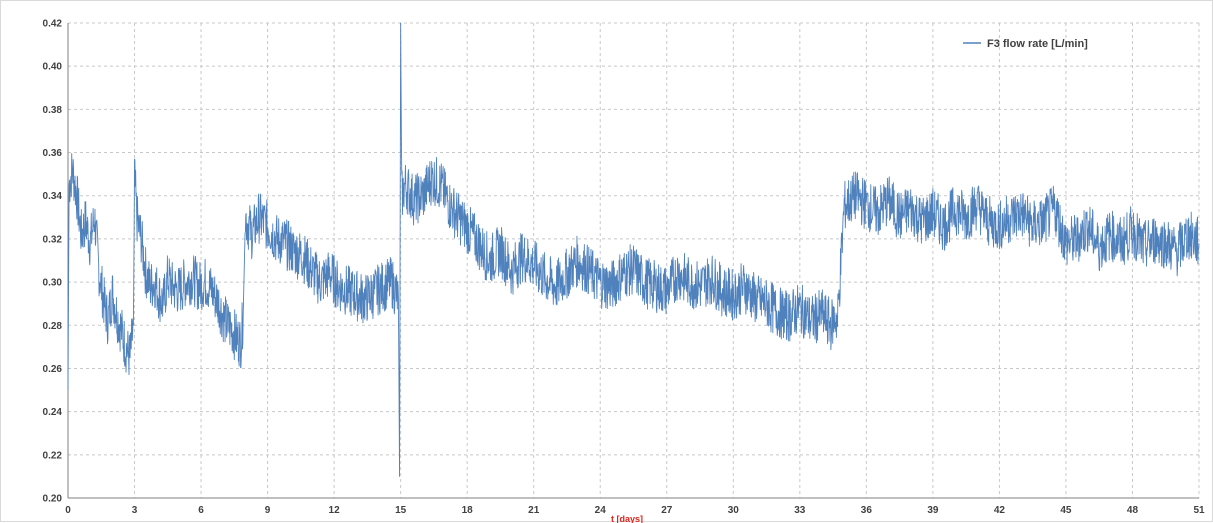  Describe the element at coordinates (53, 369) in the screenshot. I see `y-tick-label: 0.26` at that location.